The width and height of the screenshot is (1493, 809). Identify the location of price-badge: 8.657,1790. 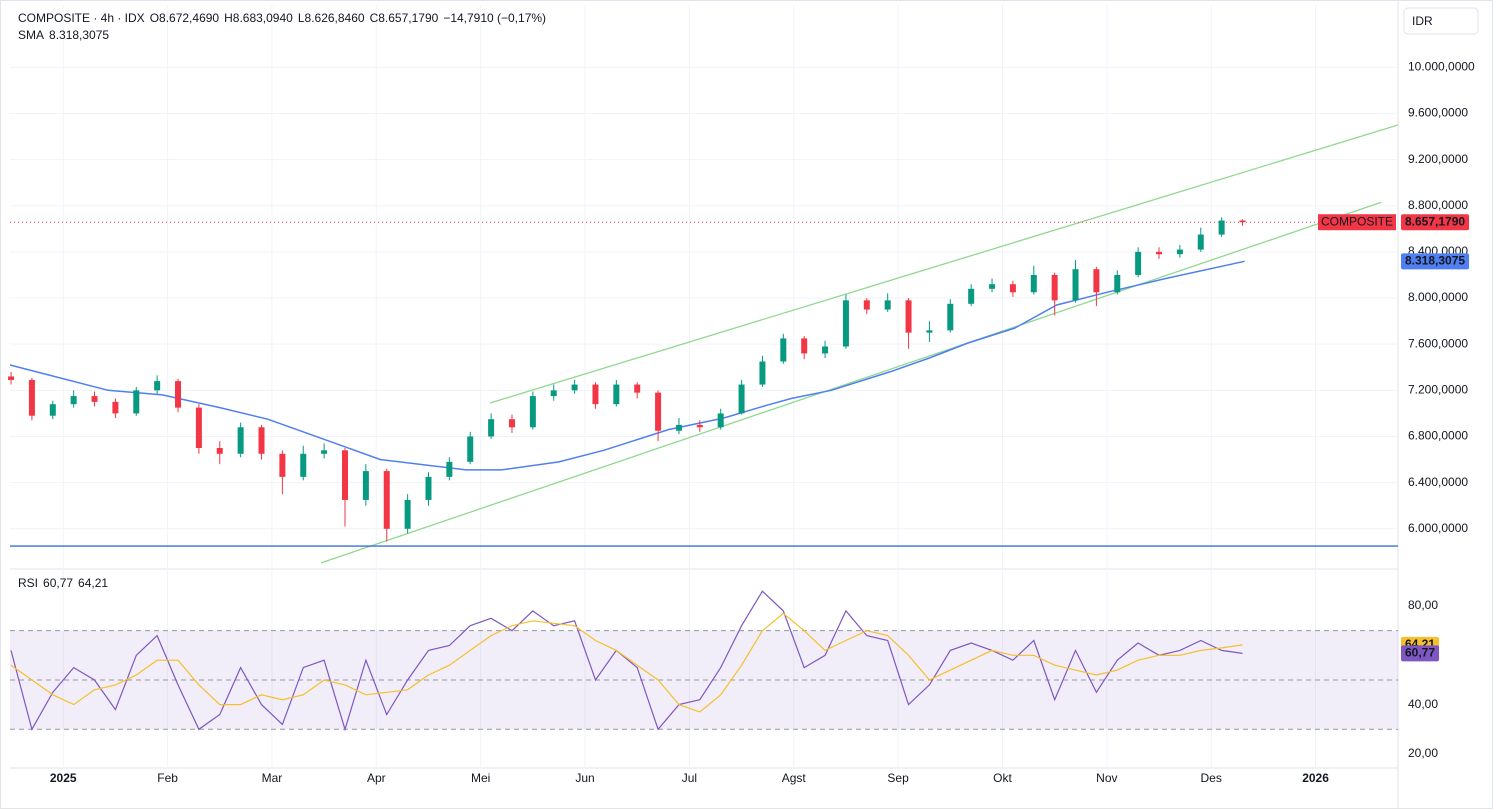
(1435, 222).